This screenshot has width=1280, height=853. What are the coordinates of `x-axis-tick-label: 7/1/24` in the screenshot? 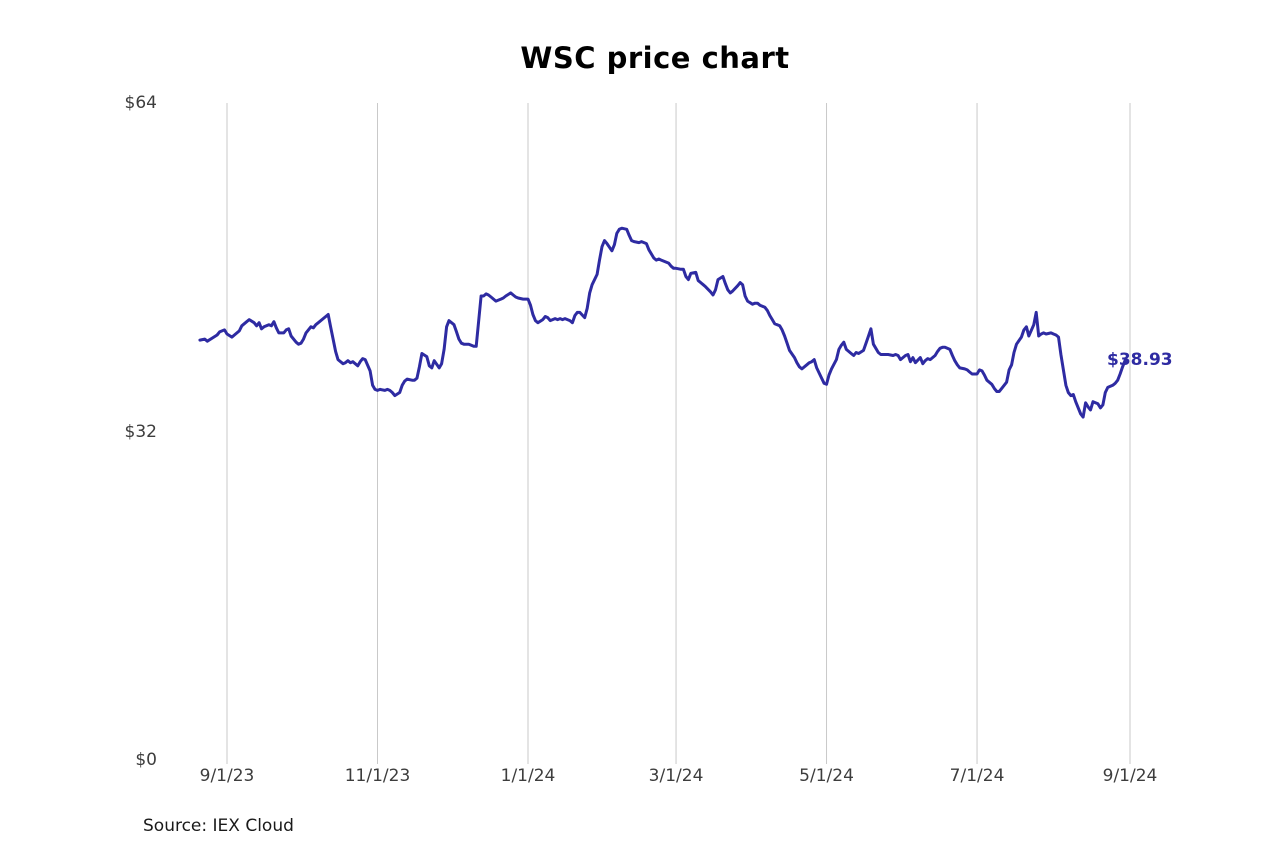 It's located at (977, 776).